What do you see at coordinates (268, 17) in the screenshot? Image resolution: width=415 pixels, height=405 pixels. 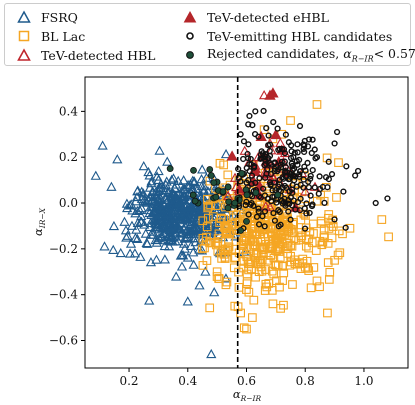 I see `legend-label-tev-ehbl: TeV-detected eHBL` at bounding box center [268, 17].